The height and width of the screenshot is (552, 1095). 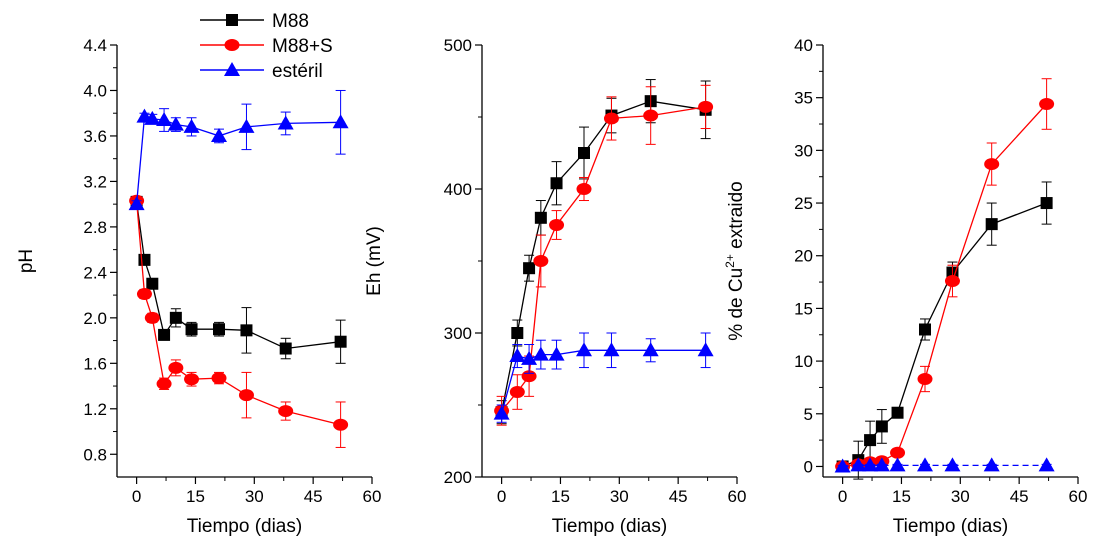 What do you see at coordinates (95, 90) in the screenshot?
I see `y-tick-label: 4.0` at bounding box center [95, 90].